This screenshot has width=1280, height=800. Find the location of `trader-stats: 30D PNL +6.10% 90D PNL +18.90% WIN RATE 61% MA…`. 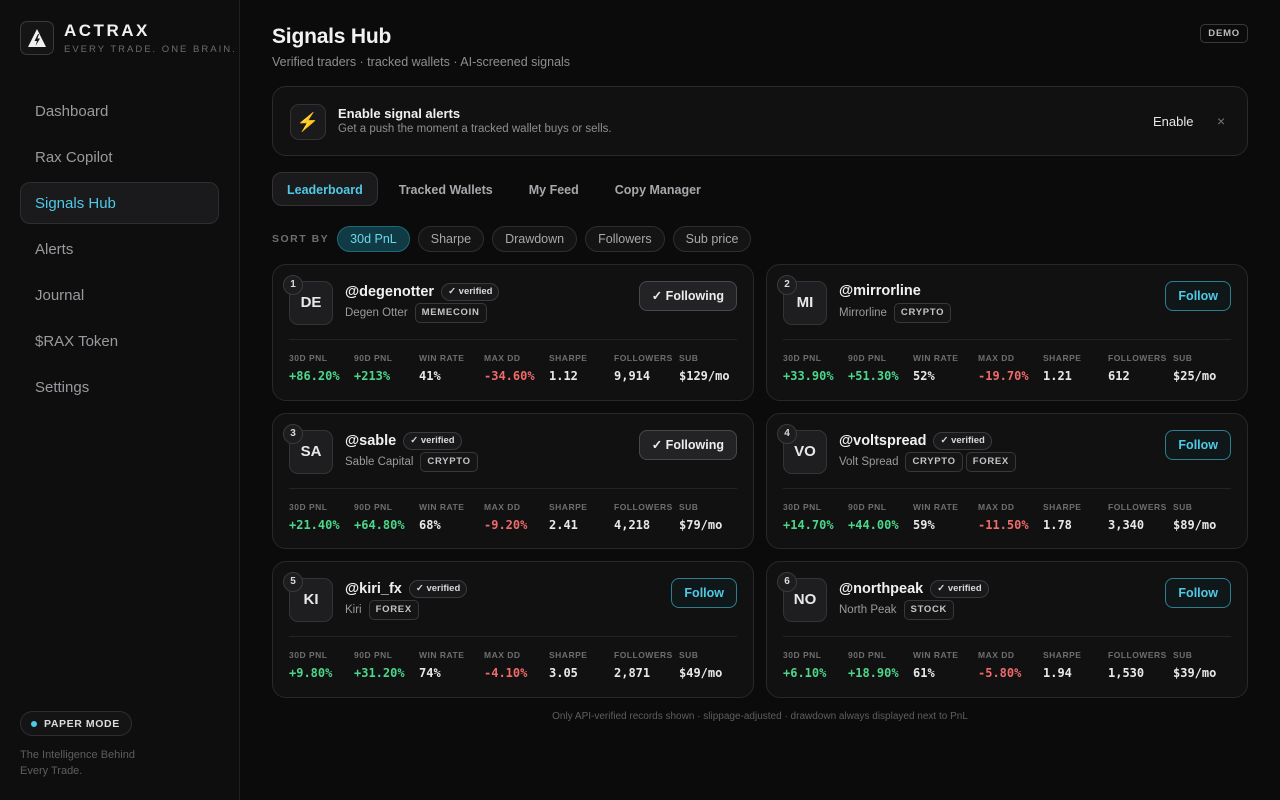

trader-stats: 30D PNL +6.10% 90D PNL +18.90% WIN RATE 61% MA… is located at coordinates (1010, 665).